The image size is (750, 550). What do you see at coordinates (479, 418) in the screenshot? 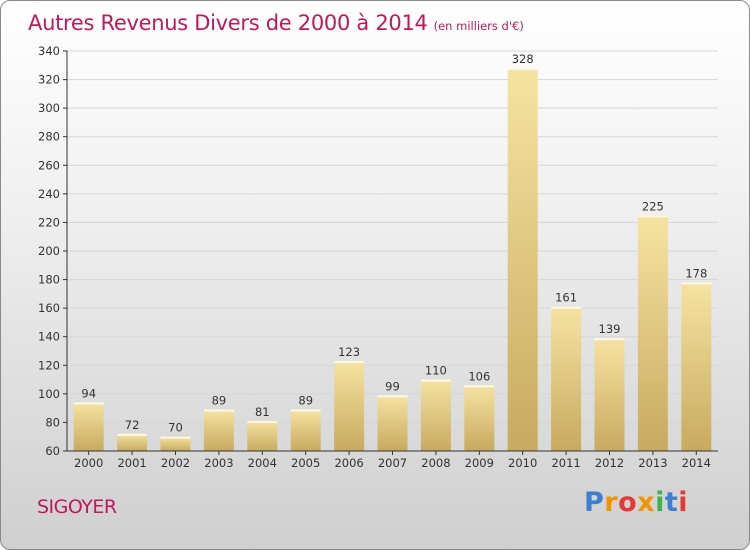
I see `bar-2009` at bounding box center [479, 418].